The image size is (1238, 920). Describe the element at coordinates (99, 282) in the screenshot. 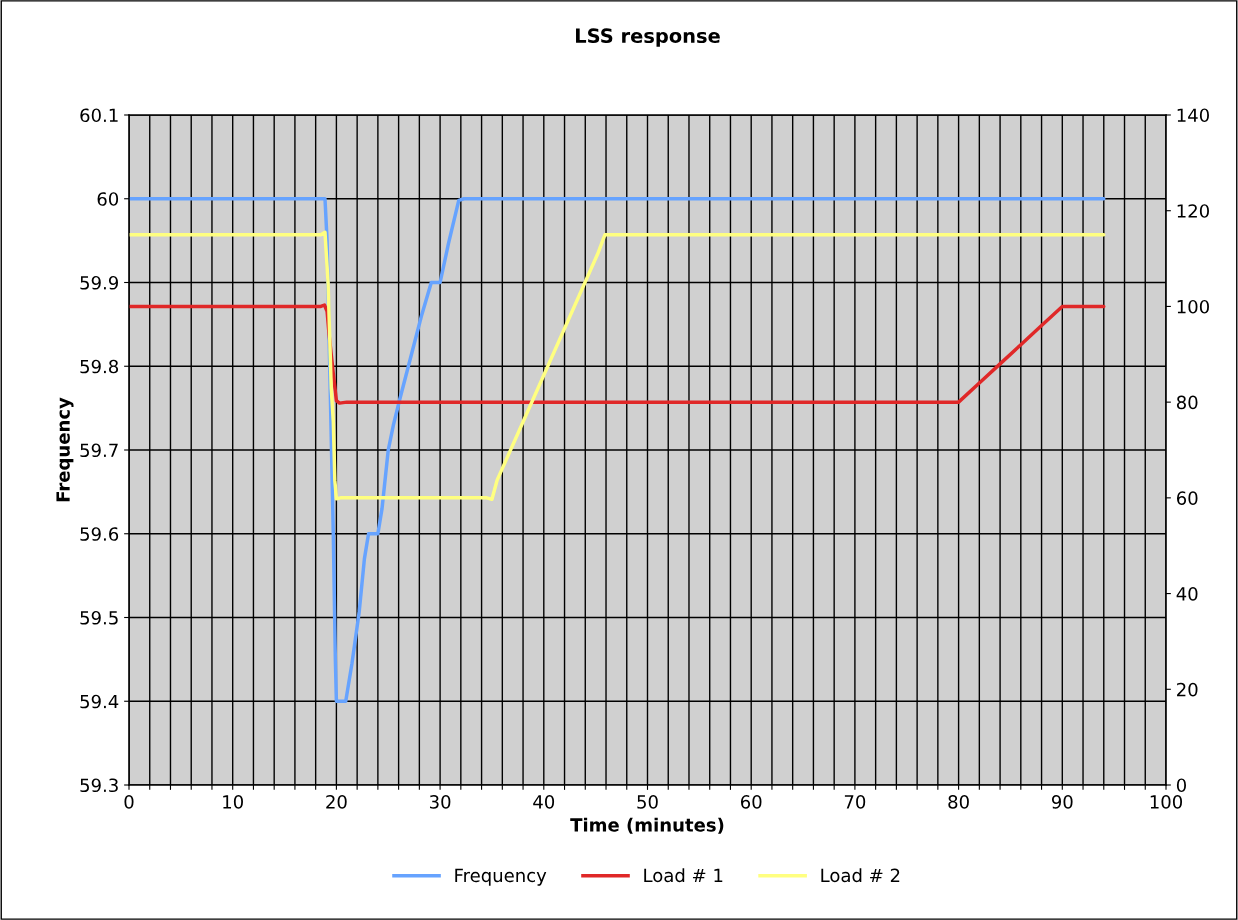

I see `y-tick-label: 59.9` at that location.